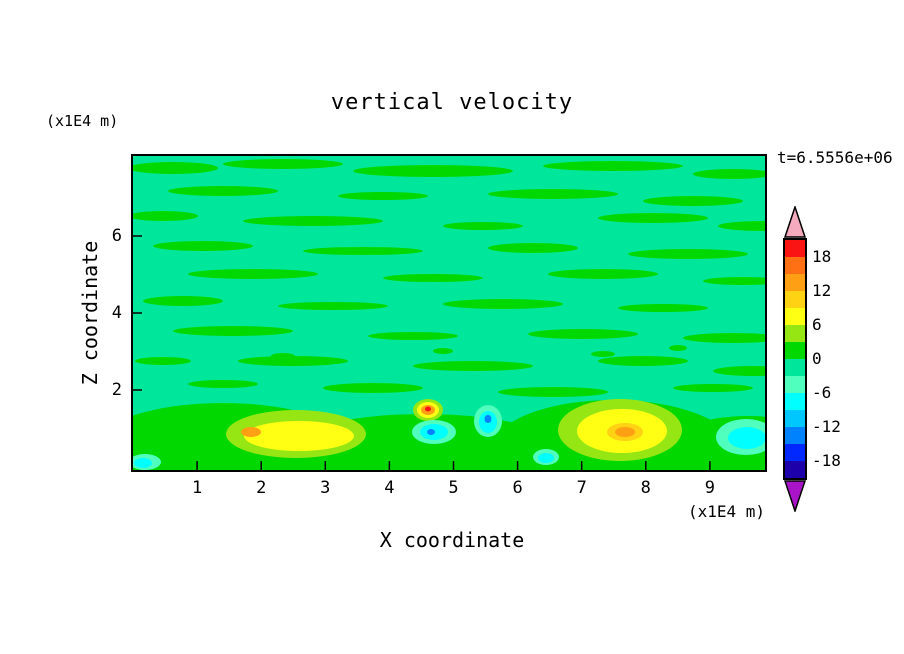 This screenshot has height=654, width=904. What do you see at coordinates (822, 290) in the screenshot?
I see `colorbar-label: 12` at bounding box center [822, 290].